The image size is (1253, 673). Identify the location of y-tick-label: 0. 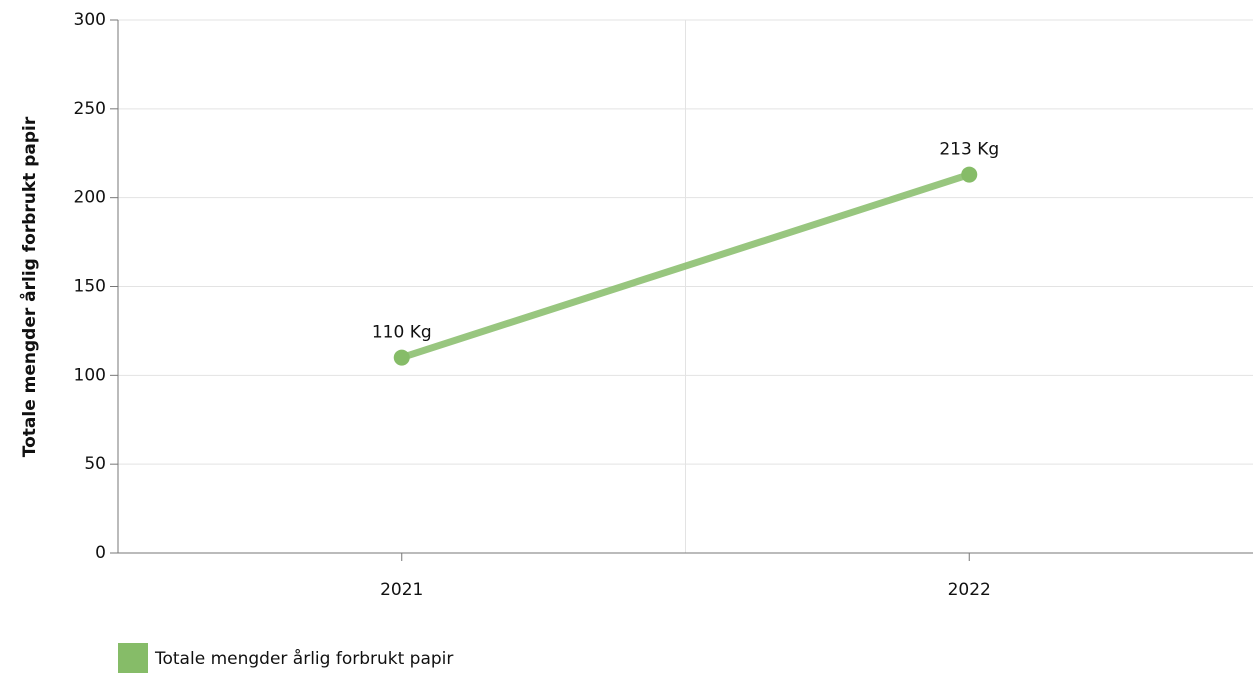
(100, 553).